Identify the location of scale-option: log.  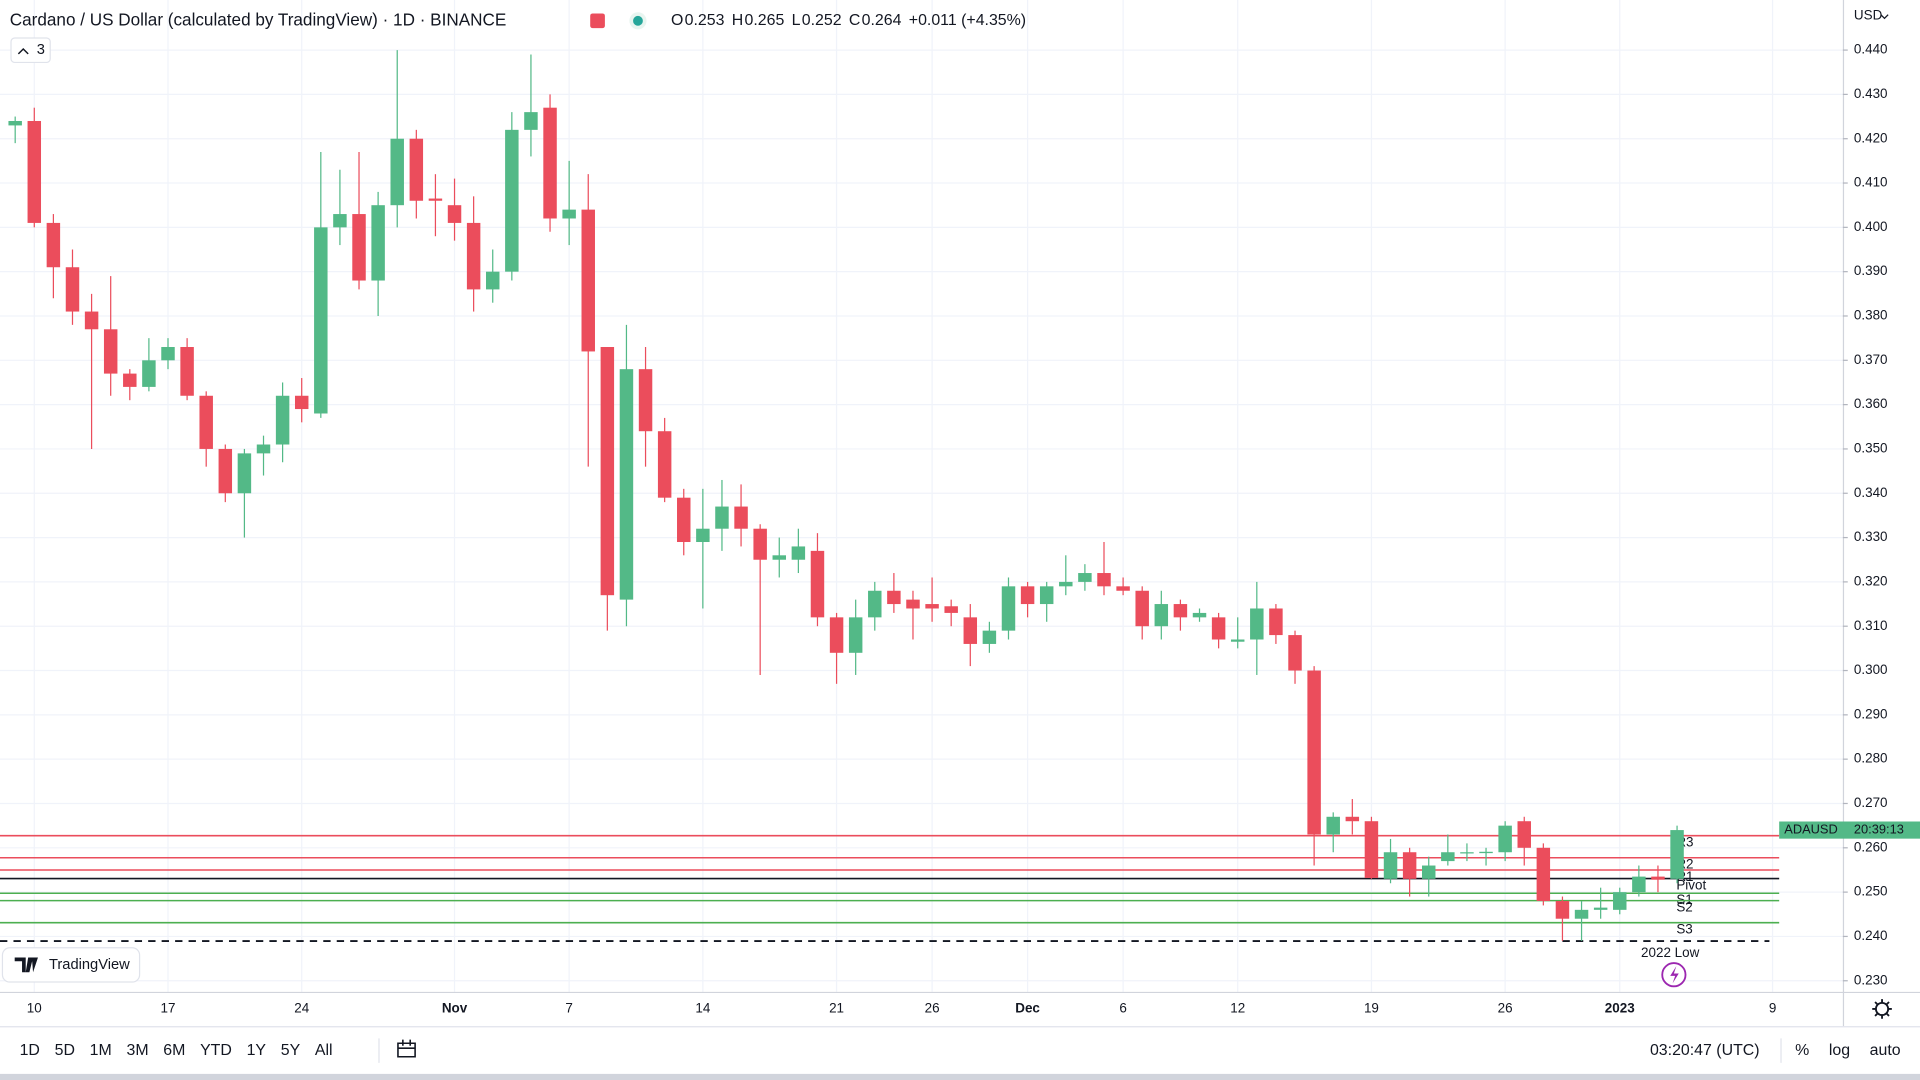
(1839, 1050).